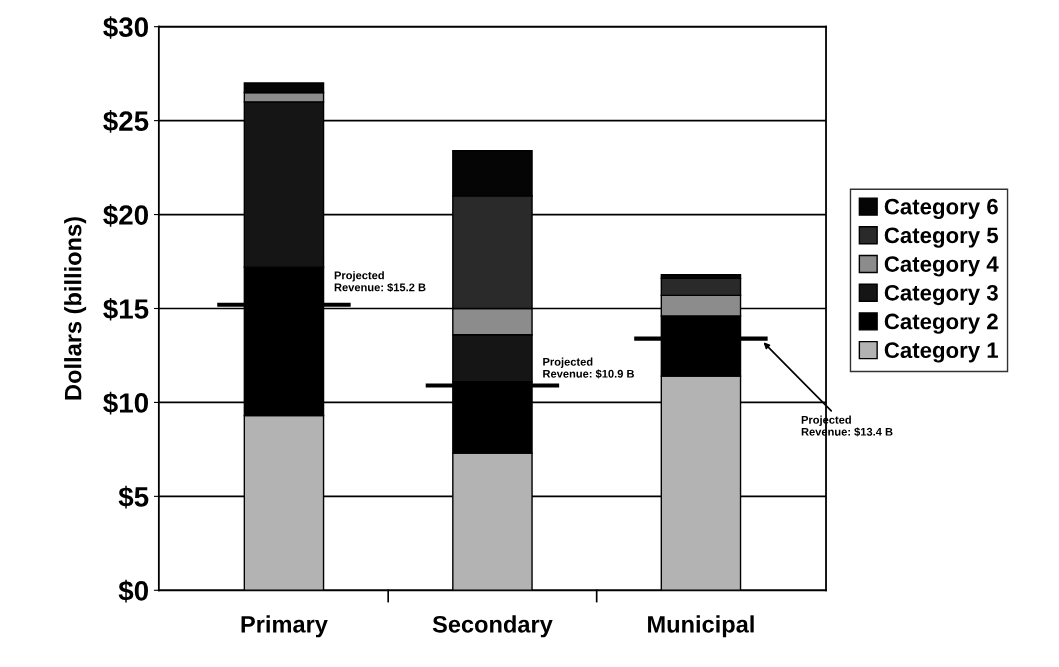 This screenshot has height=667, width=1059. What do you see at coordinates (941, 237) in the screenshot?
I see `legend-label: Category 5` at bounding box center [941, 237].